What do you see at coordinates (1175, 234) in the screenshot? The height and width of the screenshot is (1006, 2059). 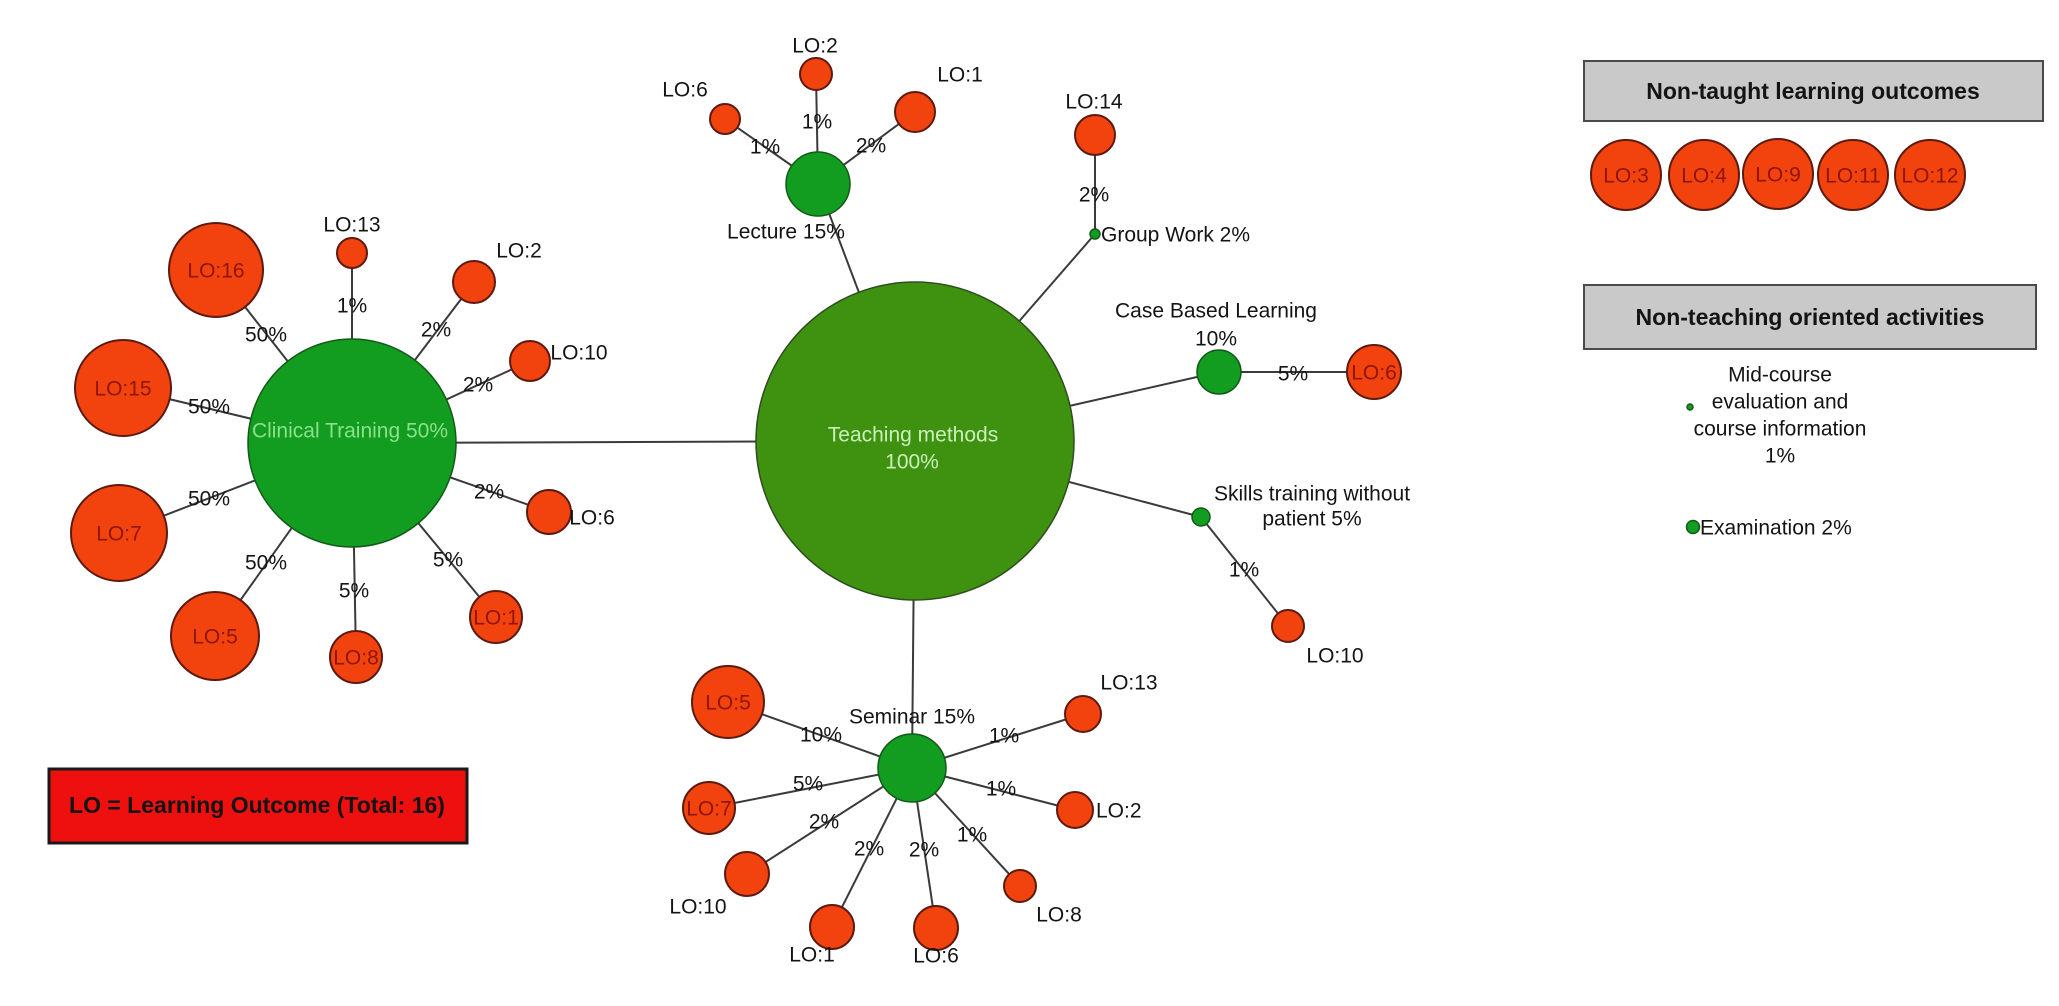 I see `svg-text: Group Work 2%` at bounding box center [1175, 234].